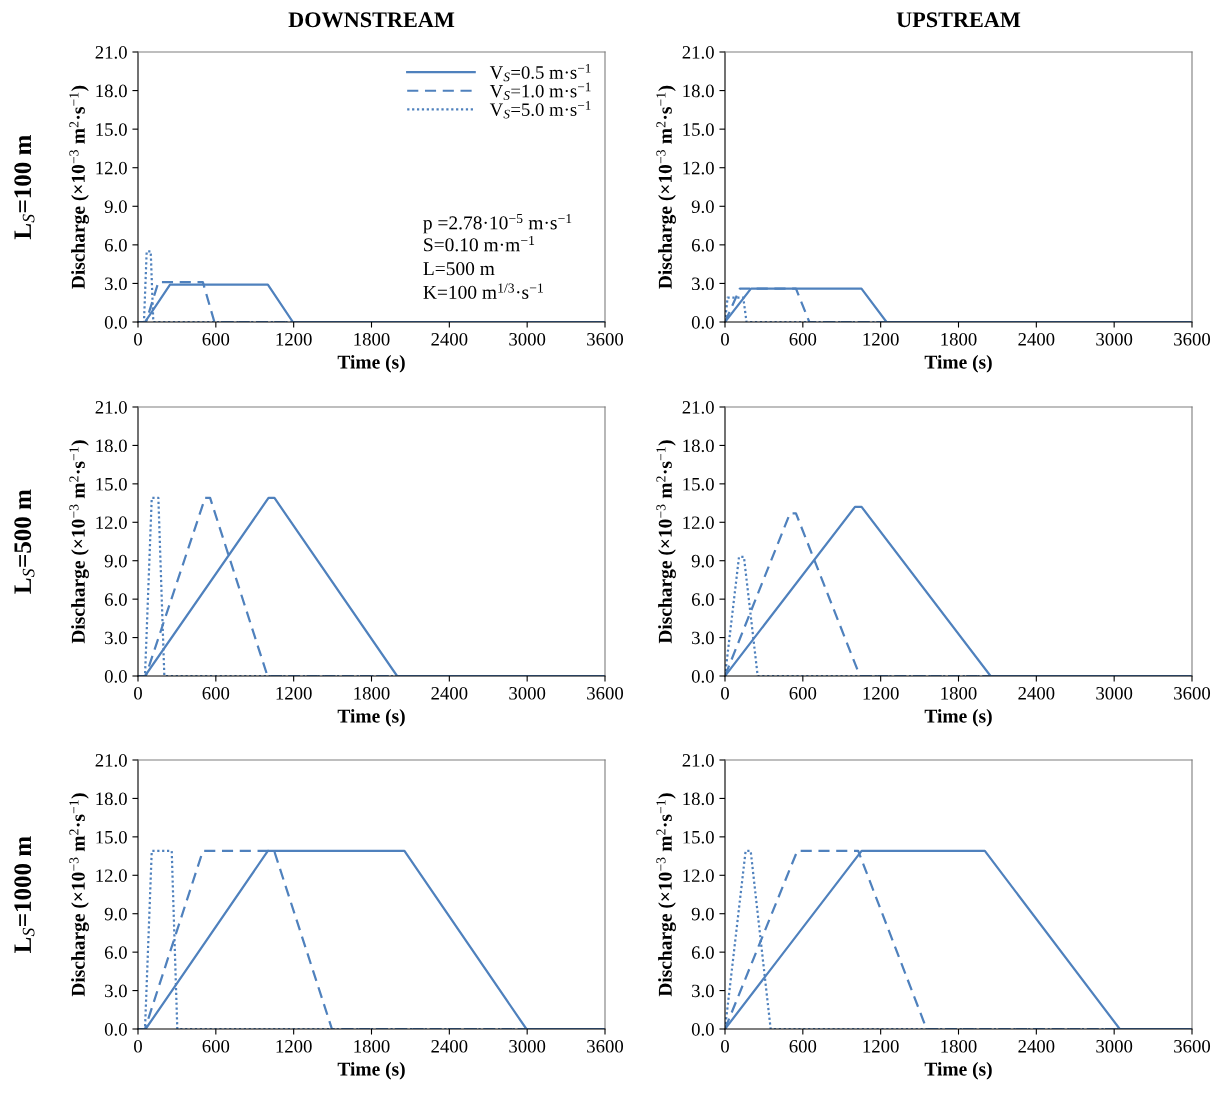  Describe the element at coordinates (958, 20) in the screenshot. I see `chart-title: UPSTREAM` at that location.